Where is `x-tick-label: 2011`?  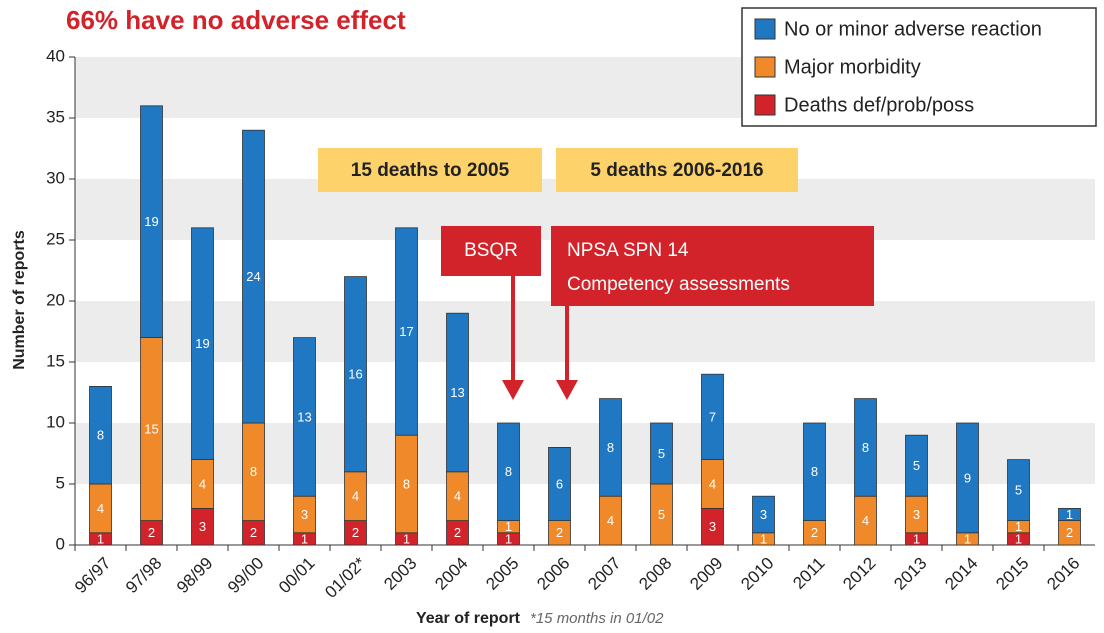
x-tick-label: 2011 is located at coordinates (808, 573).